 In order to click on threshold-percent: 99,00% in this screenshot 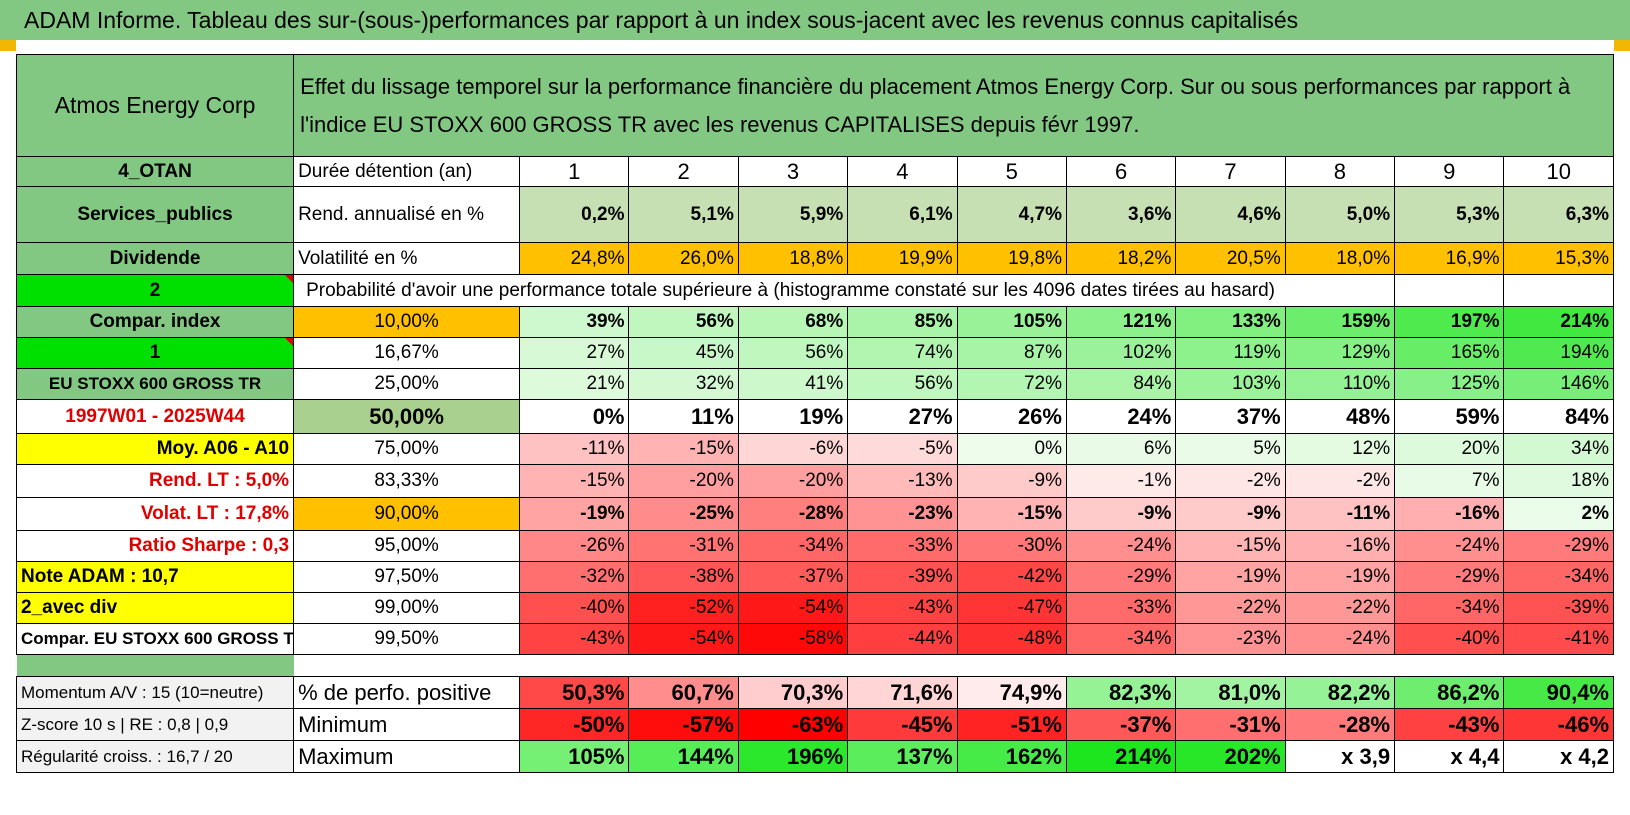, I will do `click(407, 608)`.